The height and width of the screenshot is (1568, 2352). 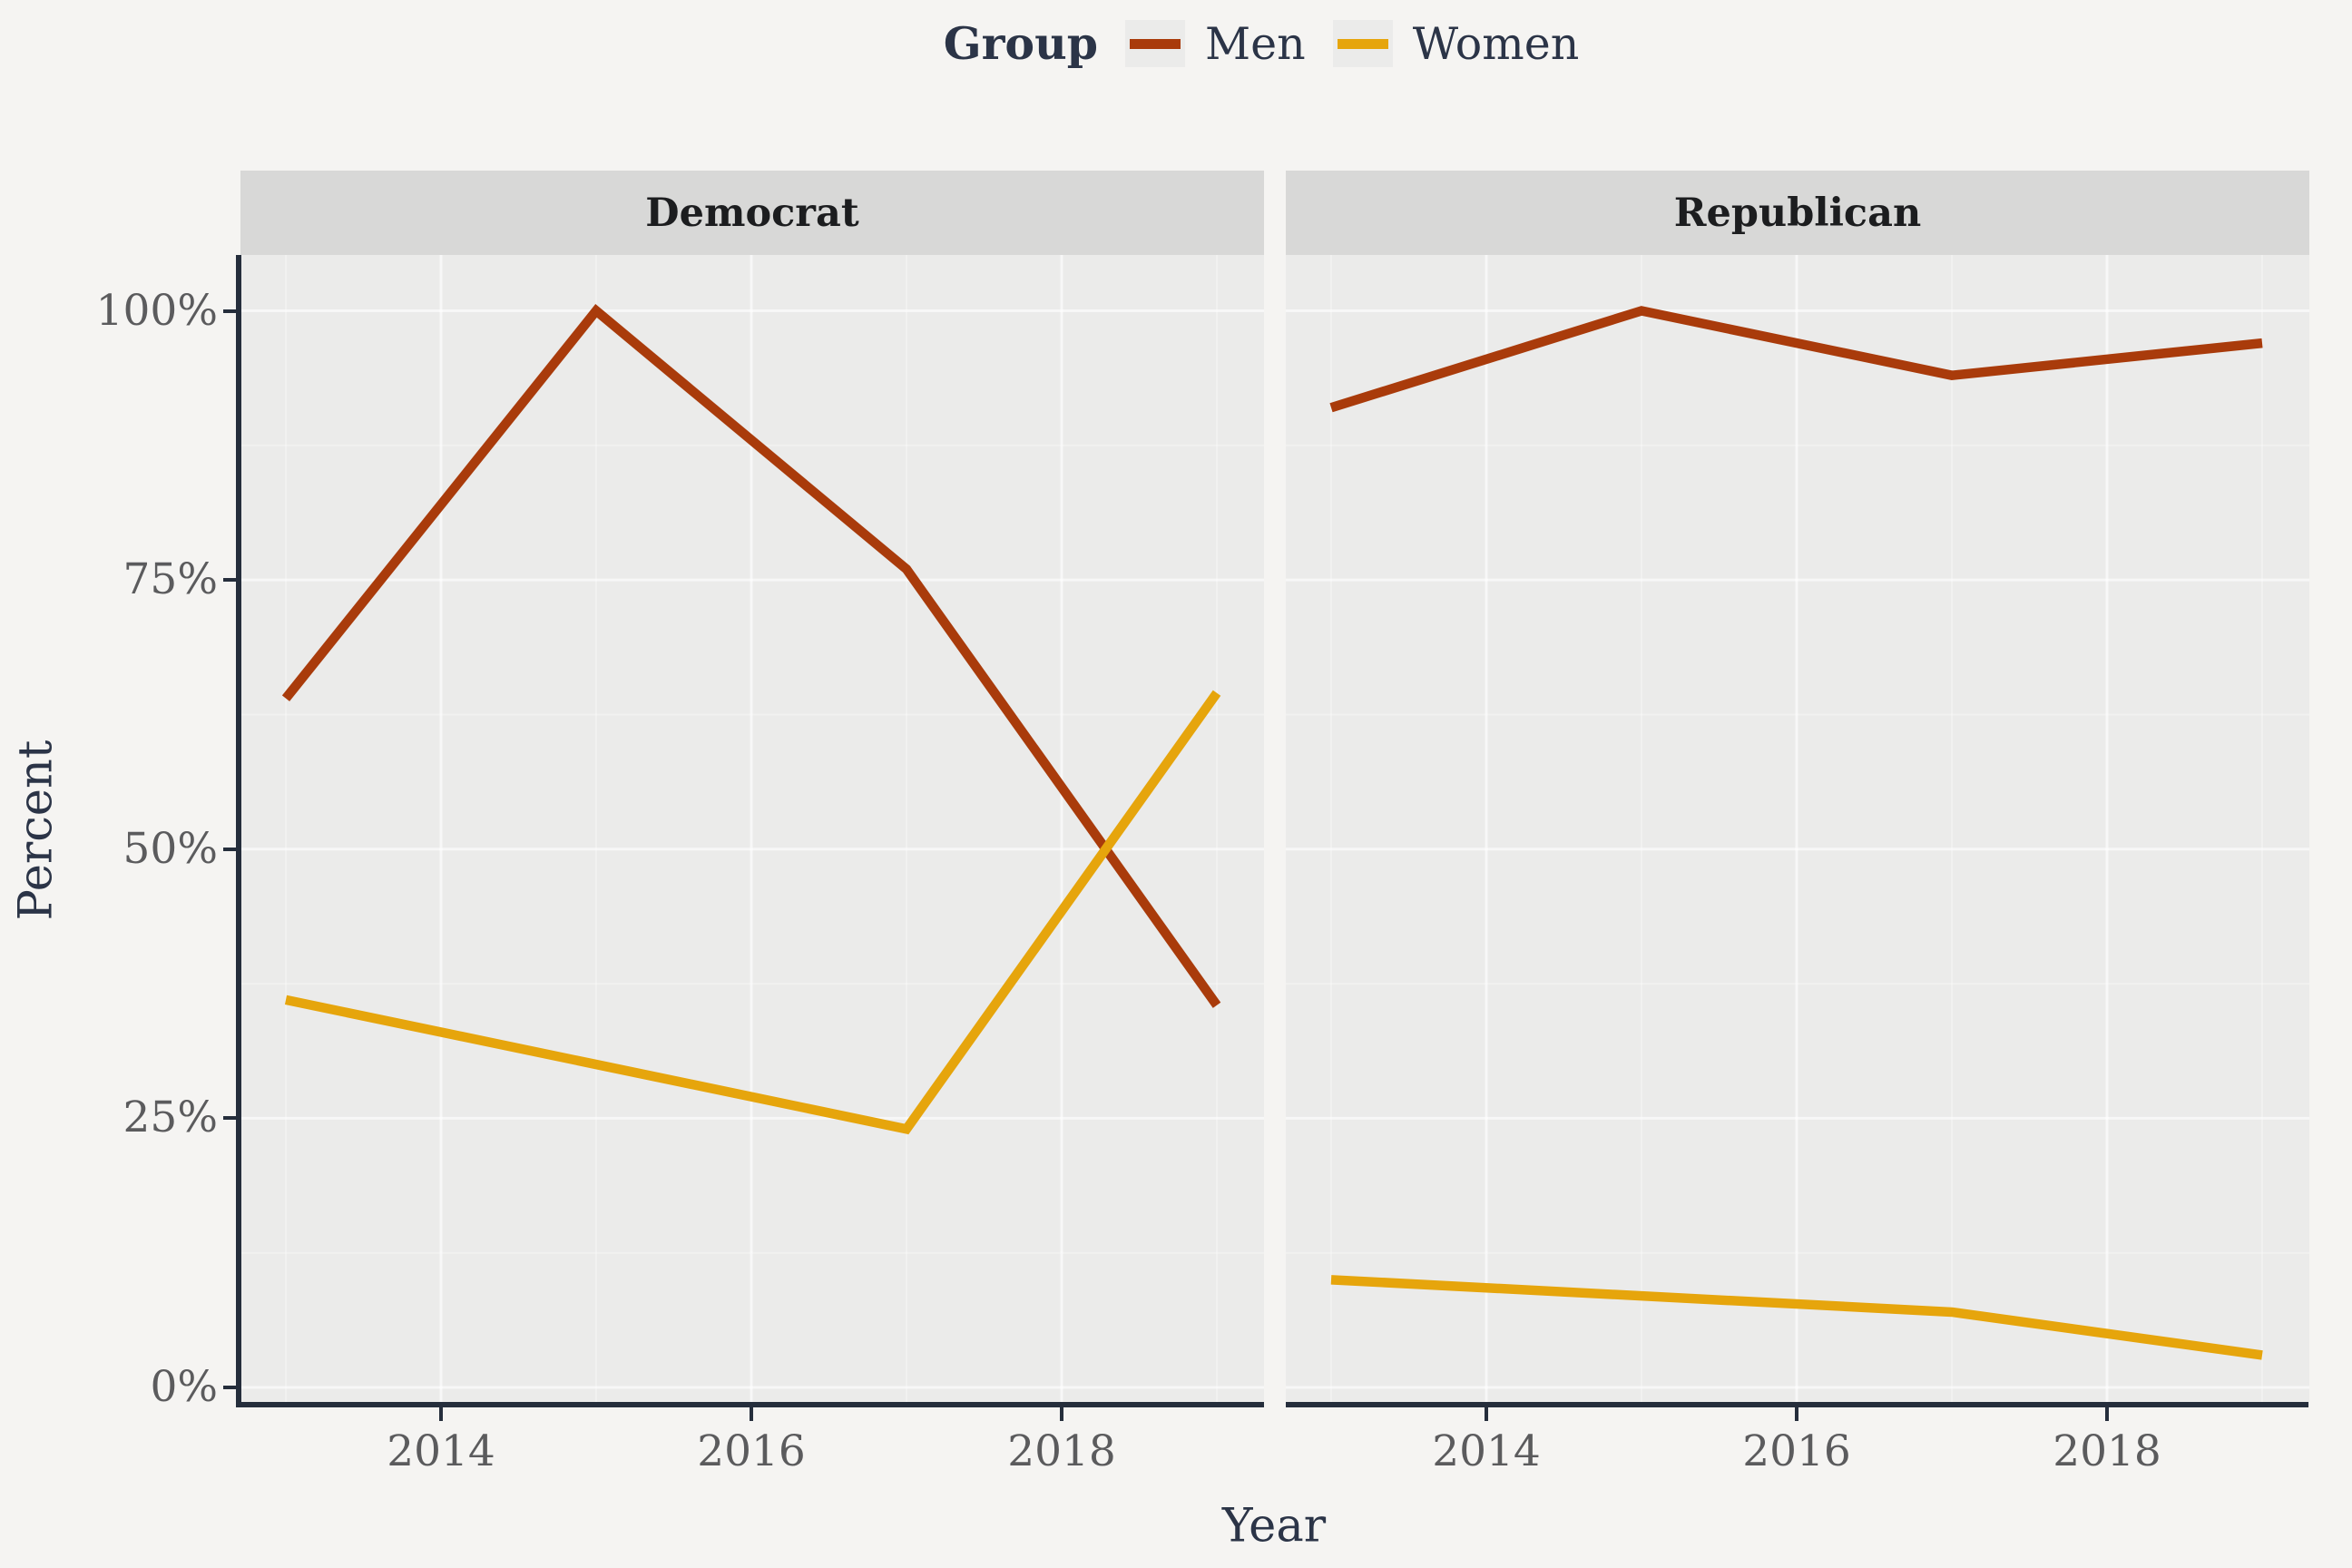 What do you see at coordinates (170, 579) in the screenshot?
I see `y-tick-label: 75%` at bounding box center [170, 579].